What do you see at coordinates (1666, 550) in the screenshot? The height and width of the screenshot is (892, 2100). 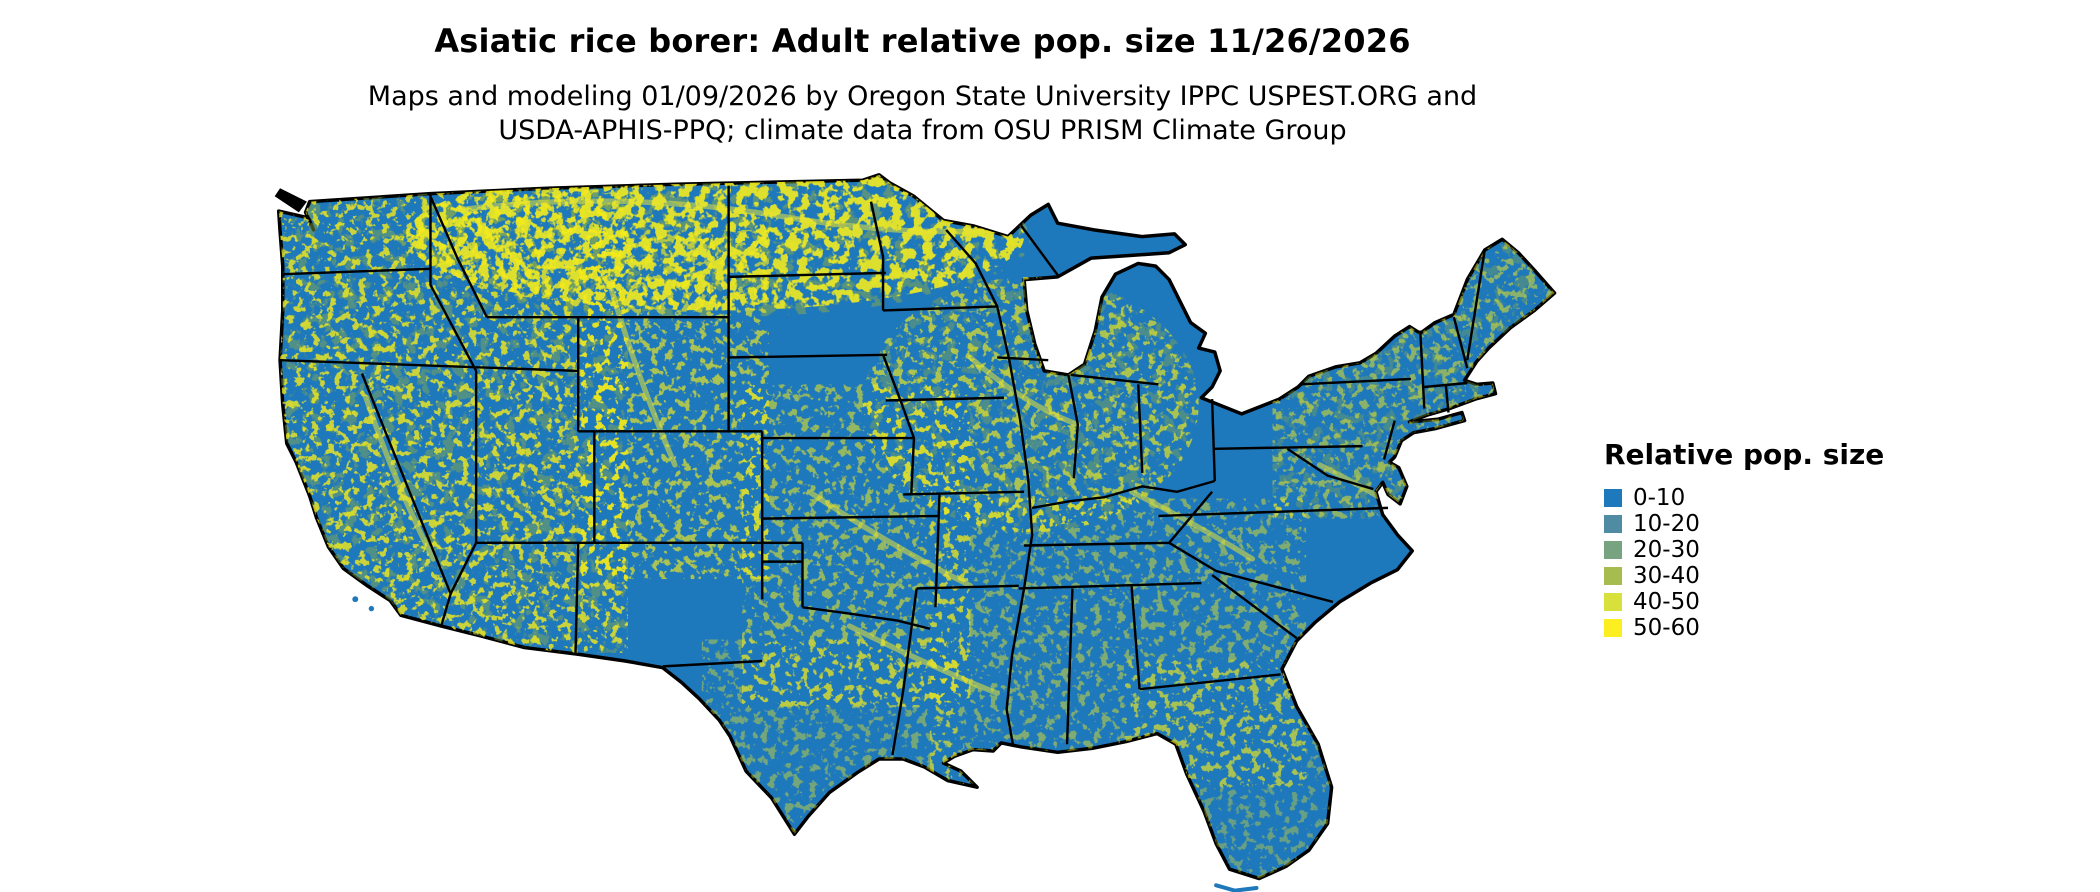 I see `legend-label-20-30: 20-30` at bounding box center [1666, 550].